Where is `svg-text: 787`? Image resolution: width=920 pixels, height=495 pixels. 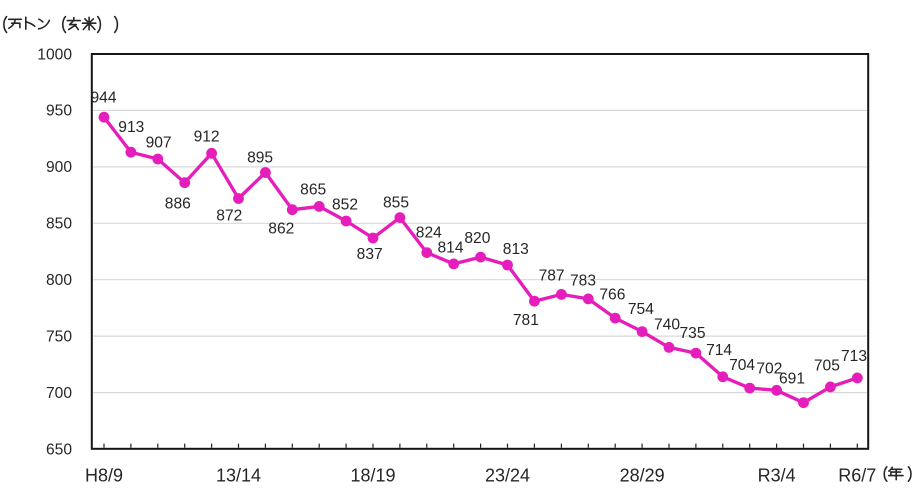
svg-text: 787 is located at coordinates (552, 276).